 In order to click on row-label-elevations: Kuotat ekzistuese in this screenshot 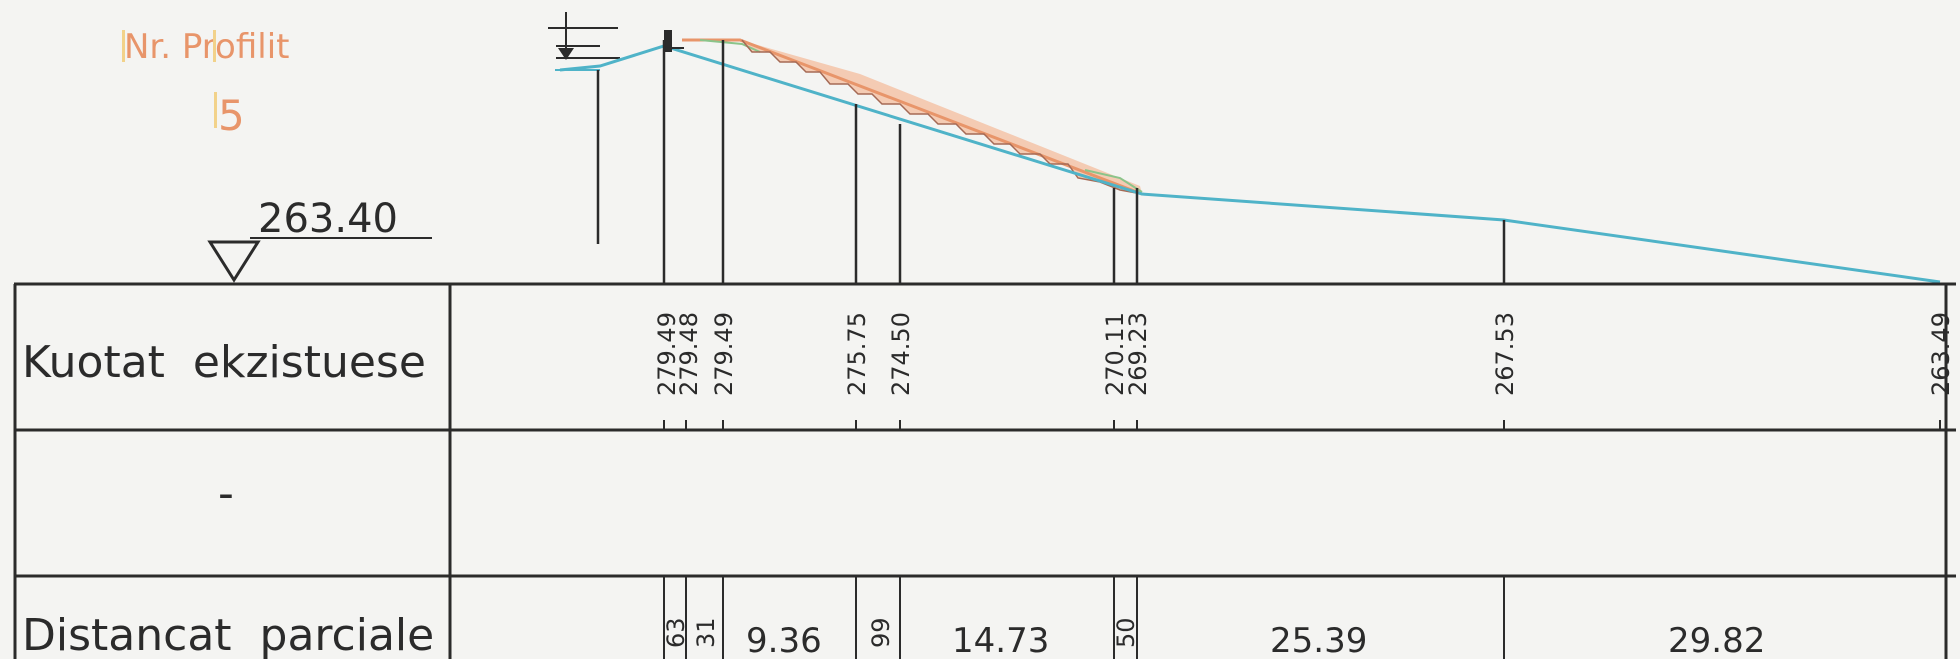, I will do `click(224, 362)`.